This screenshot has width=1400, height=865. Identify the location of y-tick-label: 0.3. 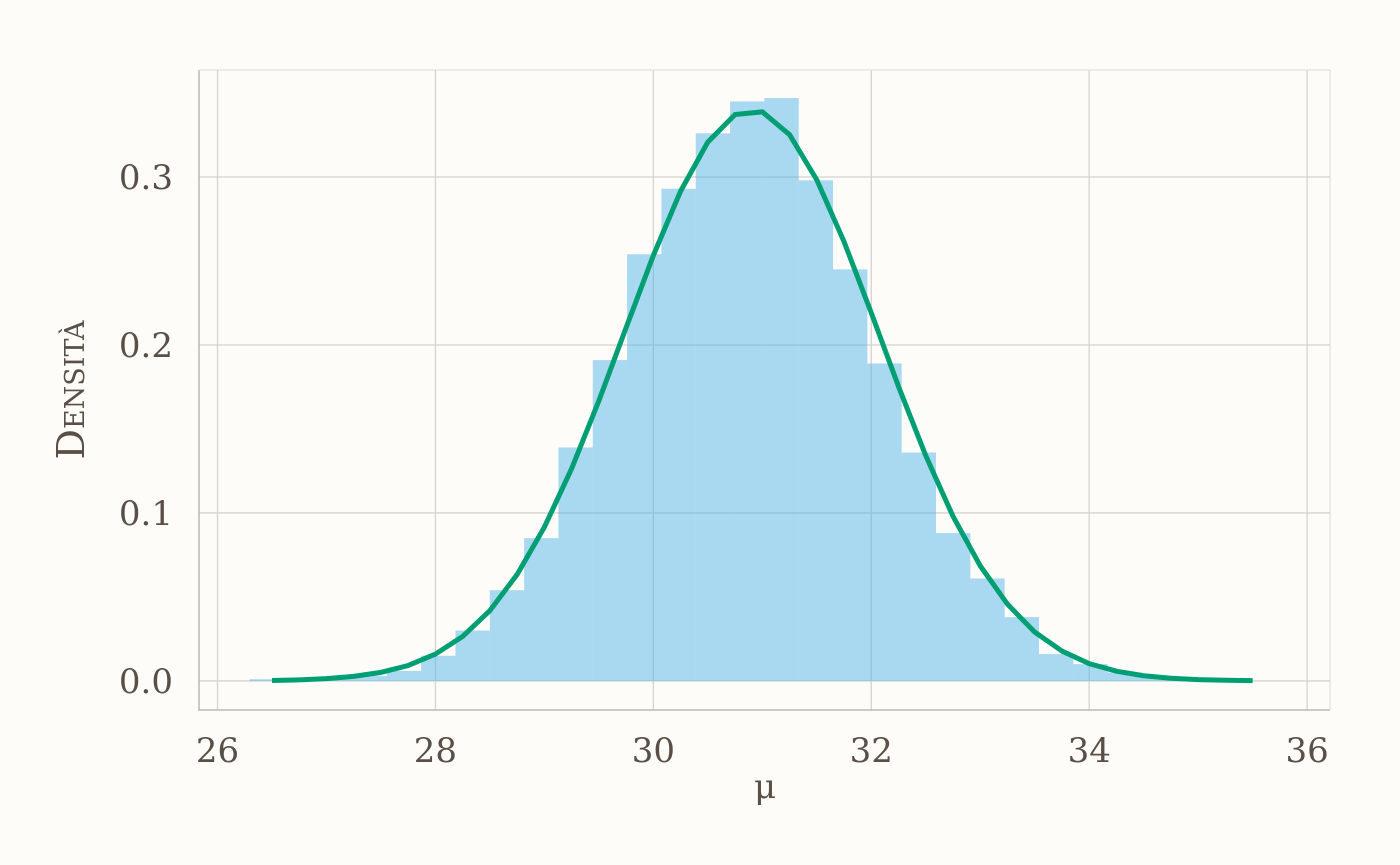
(146, 178).